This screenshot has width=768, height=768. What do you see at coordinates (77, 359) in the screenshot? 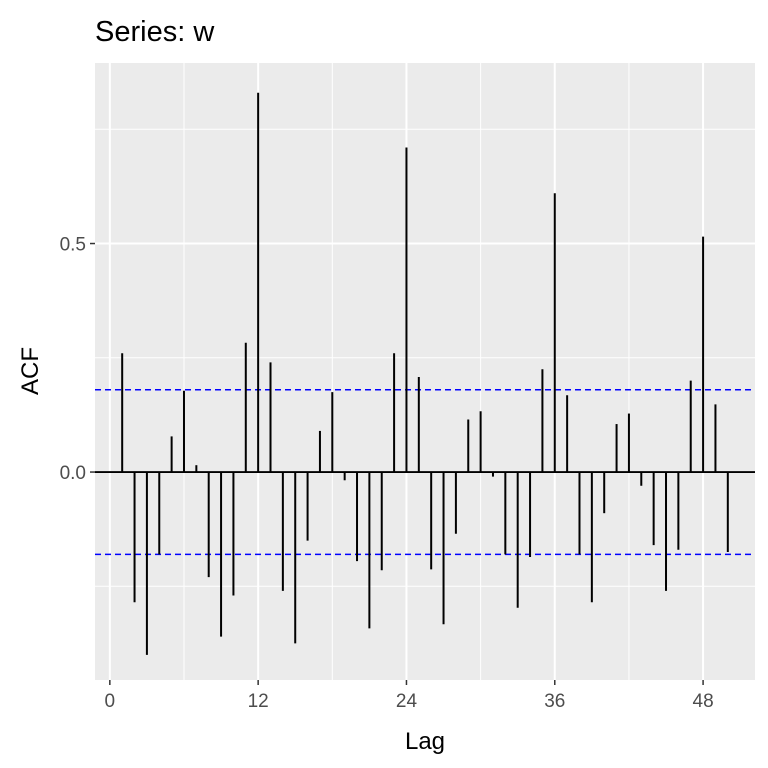
I see `y-axis: 0.0 0.5` at bounding box center [77, 359].